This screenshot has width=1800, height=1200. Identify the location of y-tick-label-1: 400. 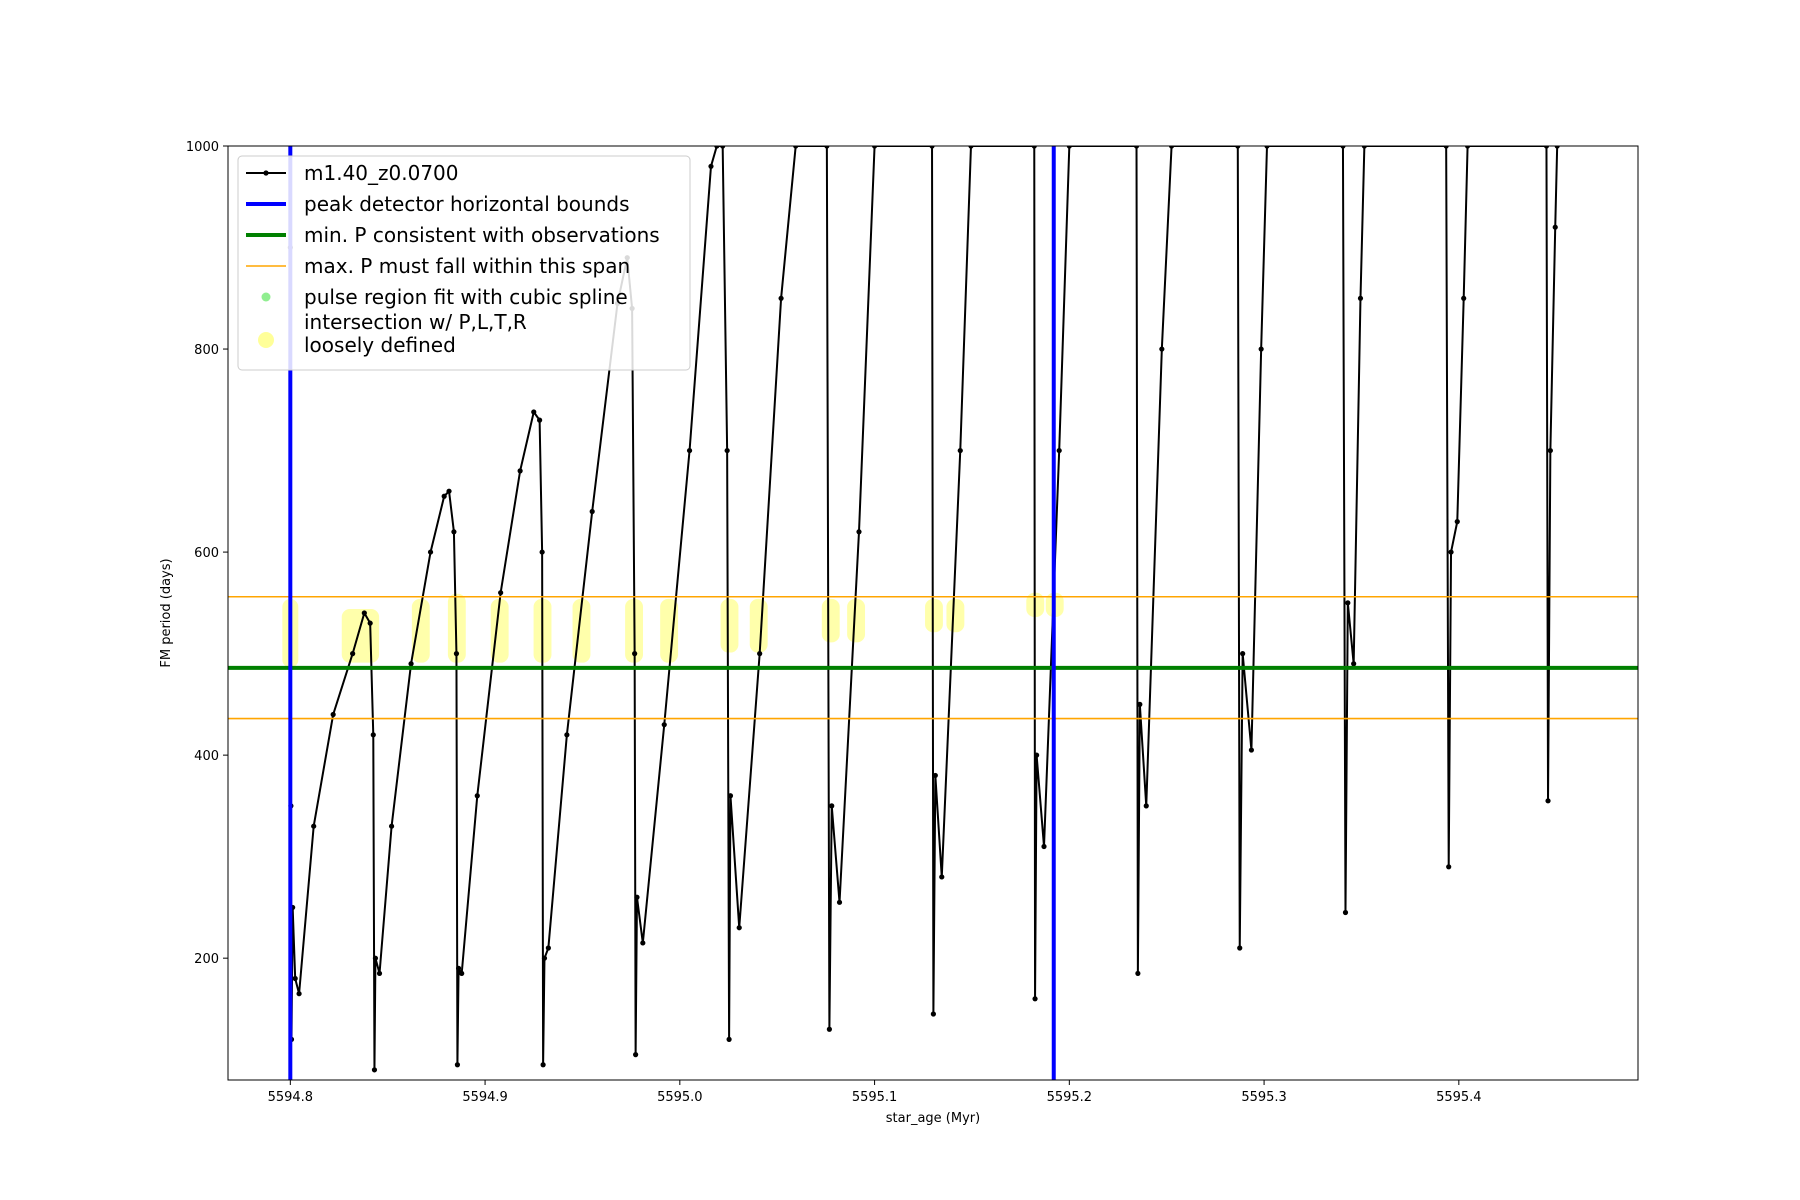
(206, 756).